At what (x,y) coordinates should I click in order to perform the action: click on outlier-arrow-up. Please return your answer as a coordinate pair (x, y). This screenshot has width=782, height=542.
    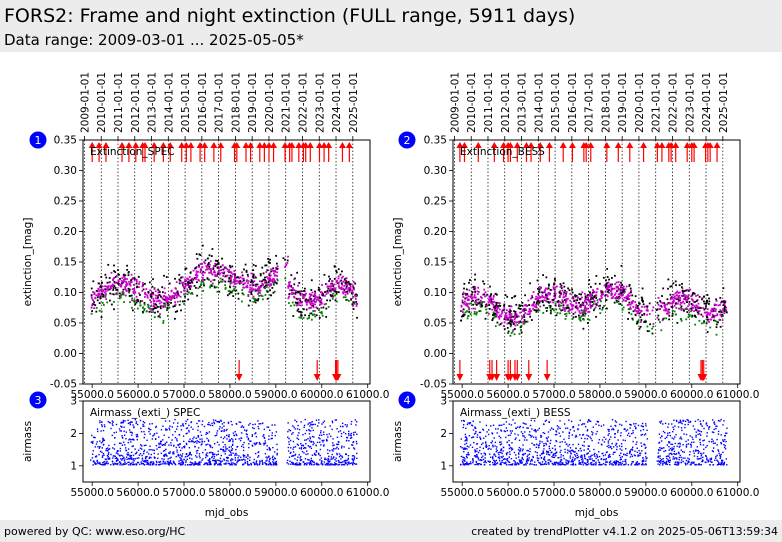
    Looking at the image, I should click on (136, 145).